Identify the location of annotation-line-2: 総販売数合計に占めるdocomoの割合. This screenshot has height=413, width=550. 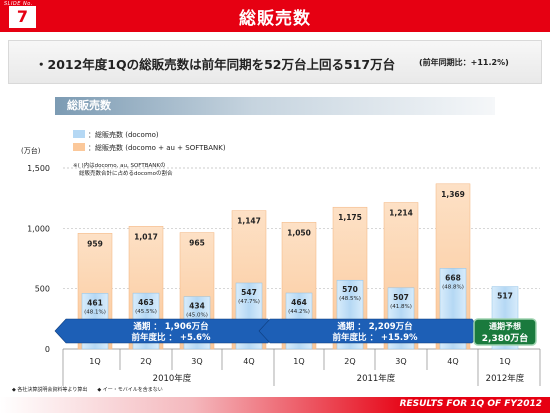
(126, 173).